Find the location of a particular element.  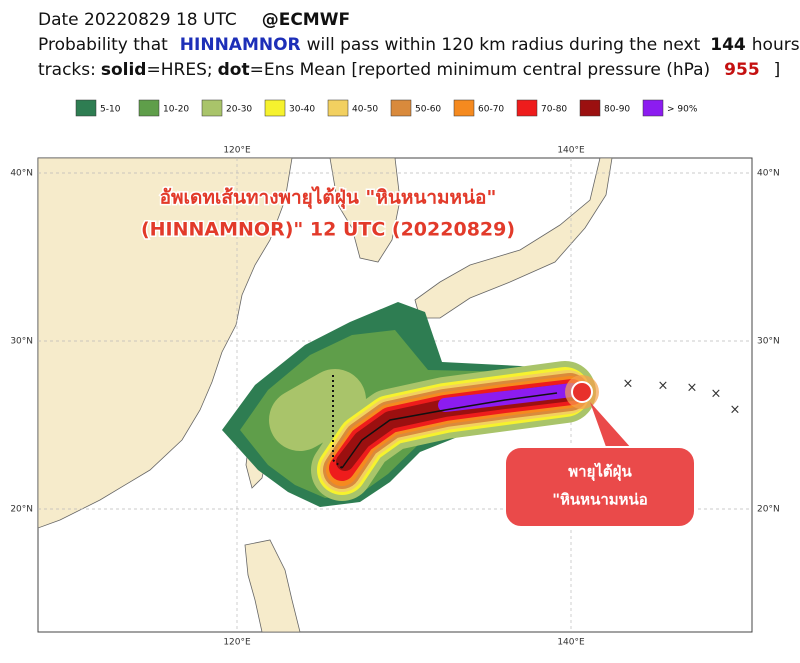

date: Date 20220829 18 UTC is located at coordinates (137, 20).